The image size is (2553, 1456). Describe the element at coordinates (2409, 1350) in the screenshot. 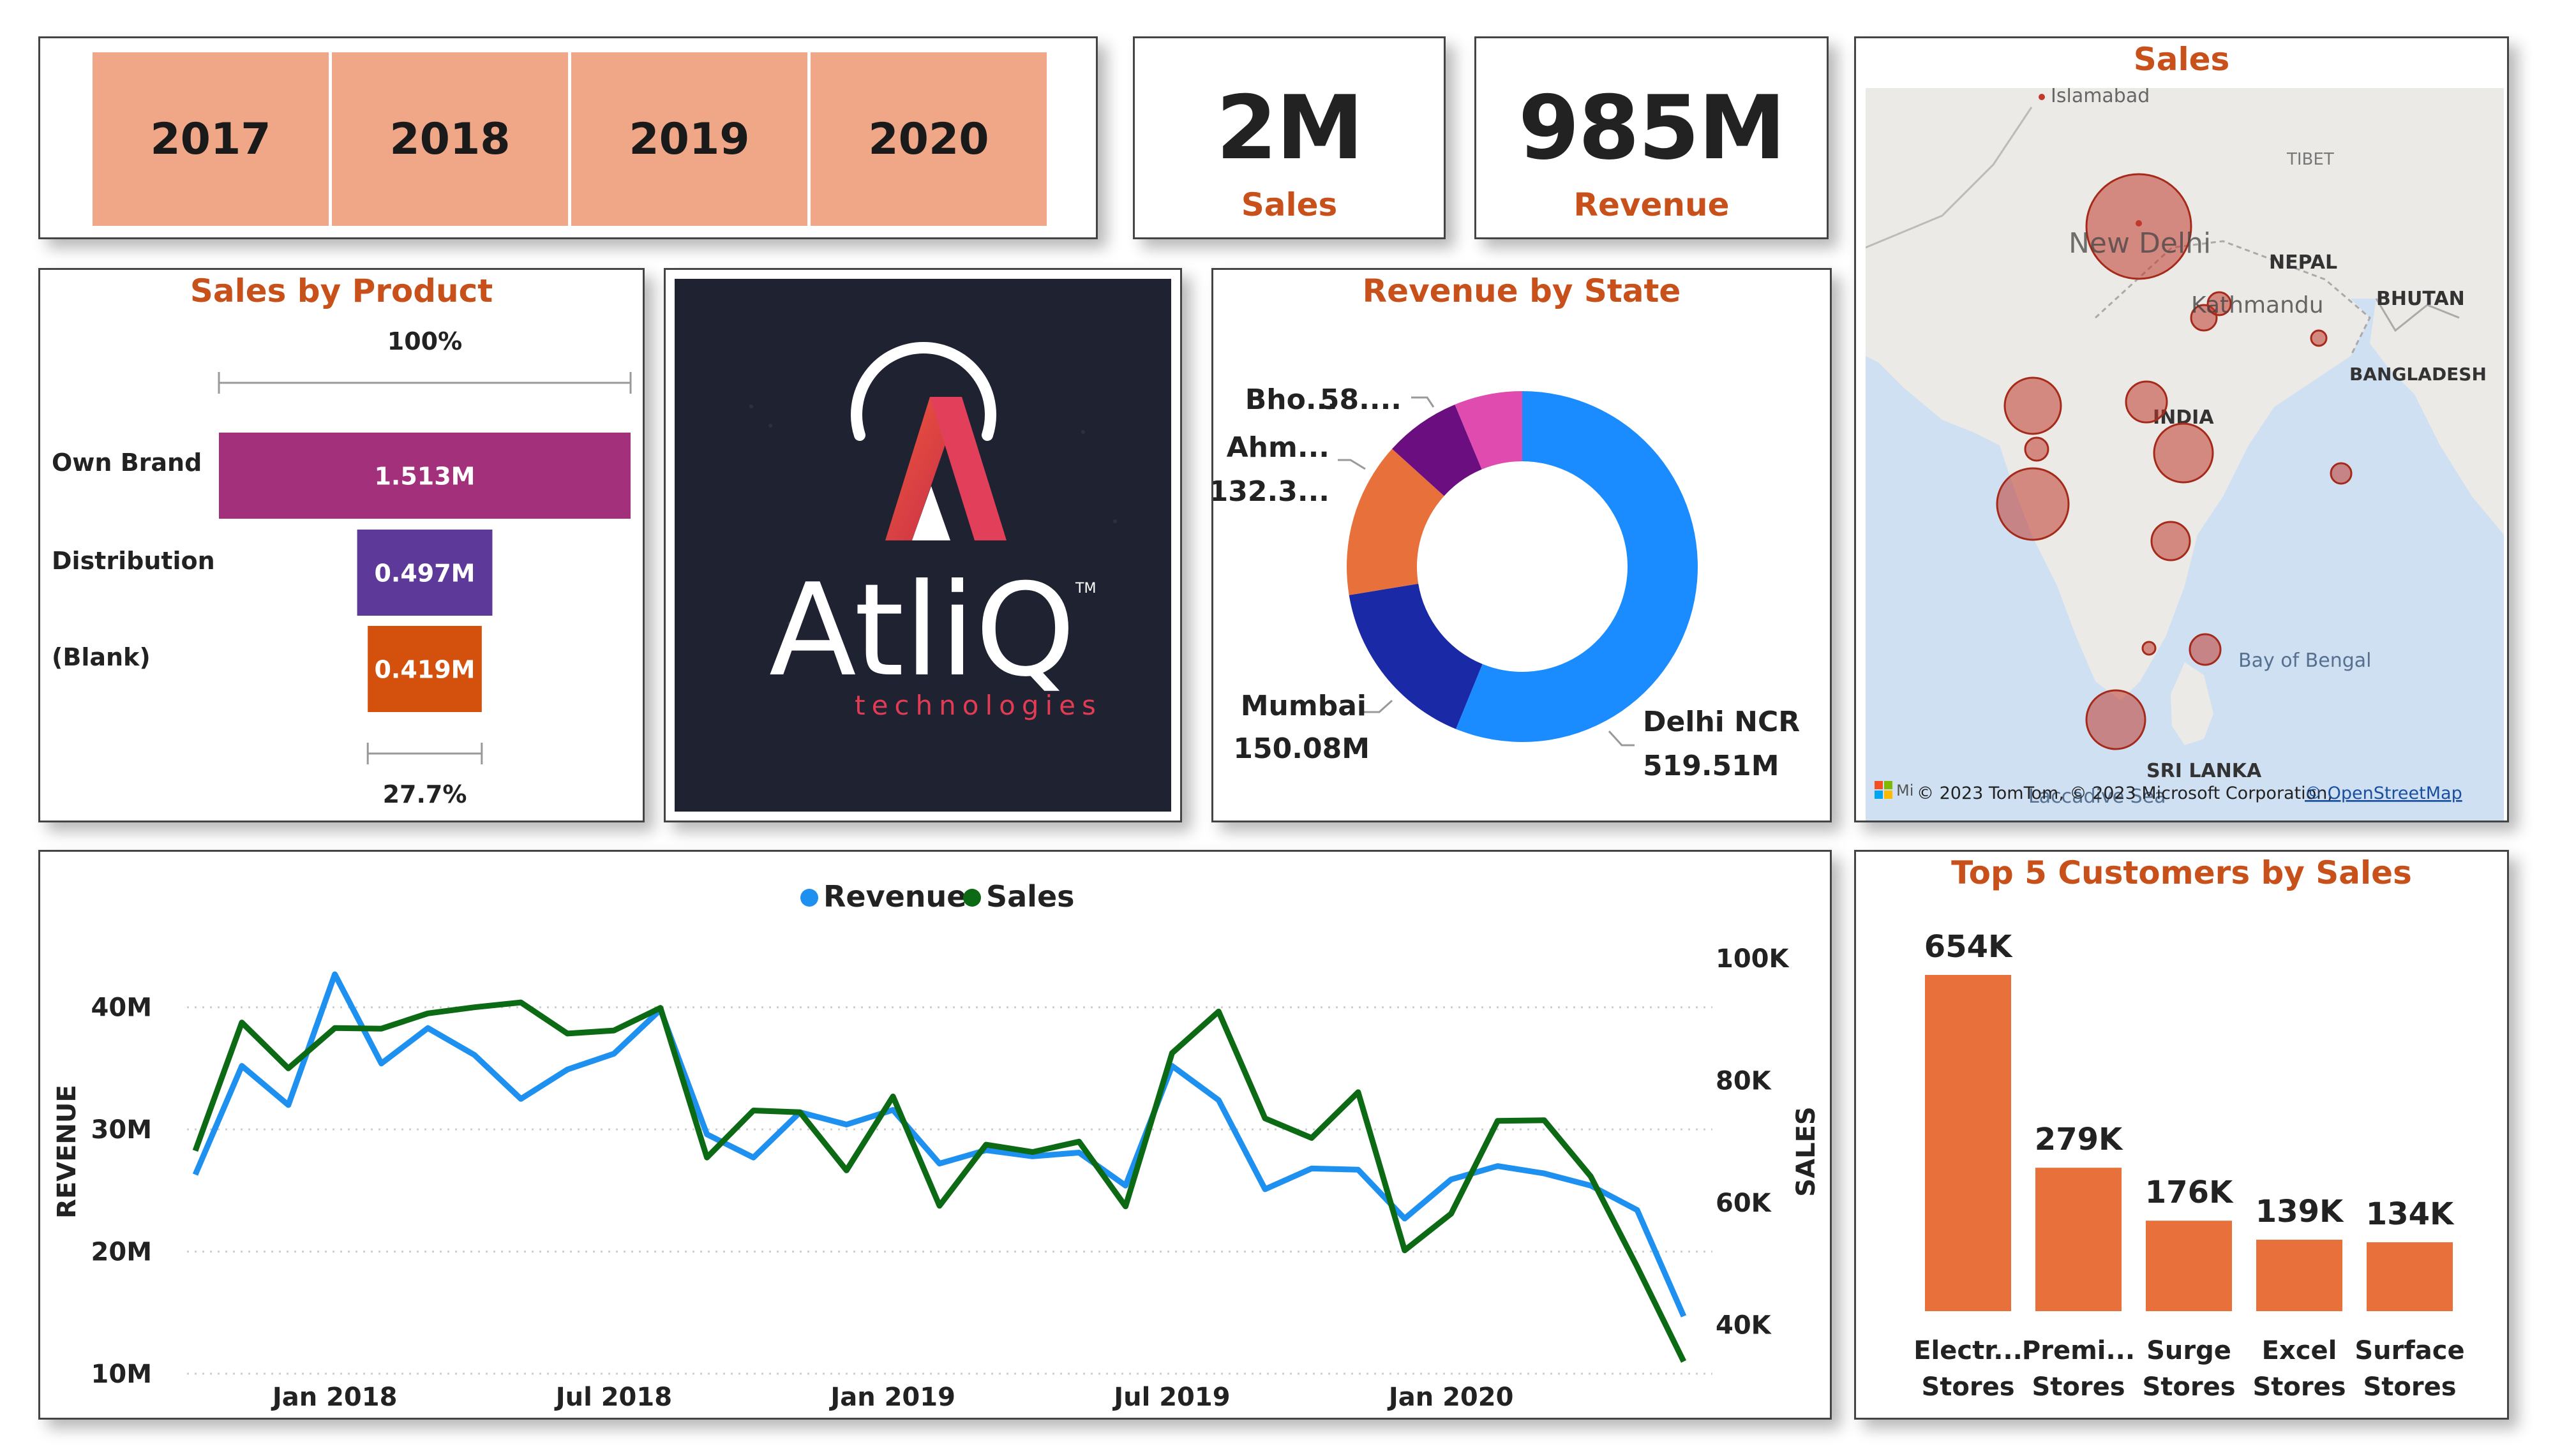

I see `customer-category-label: Surface` at that location.